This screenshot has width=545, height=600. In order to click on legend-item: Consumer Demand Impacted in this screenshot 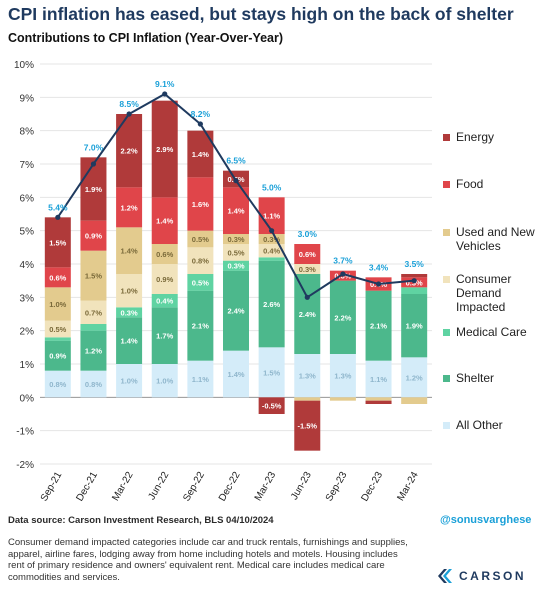, I will do `click(493, 293)`.